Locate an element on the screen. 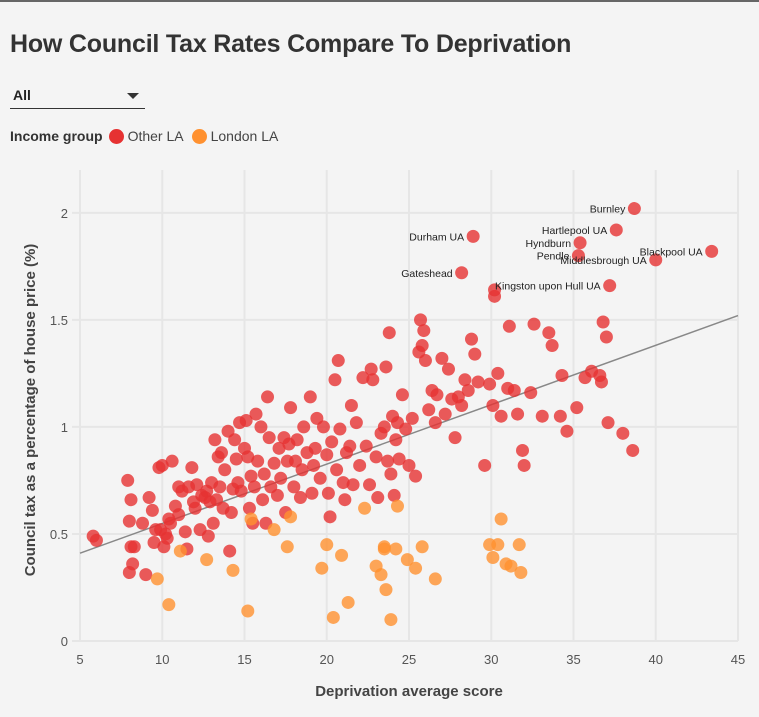 Image resolution: width=759 pixels, height=717 pixels. filter-dropdown: All is located at coordinates (77, 96).